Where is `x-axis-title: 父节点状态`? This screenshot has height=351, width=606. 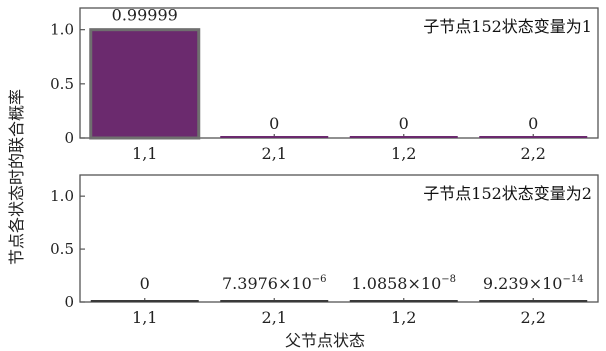 x-axis-title: 父节点状态 is located at coordinates (325, 340).